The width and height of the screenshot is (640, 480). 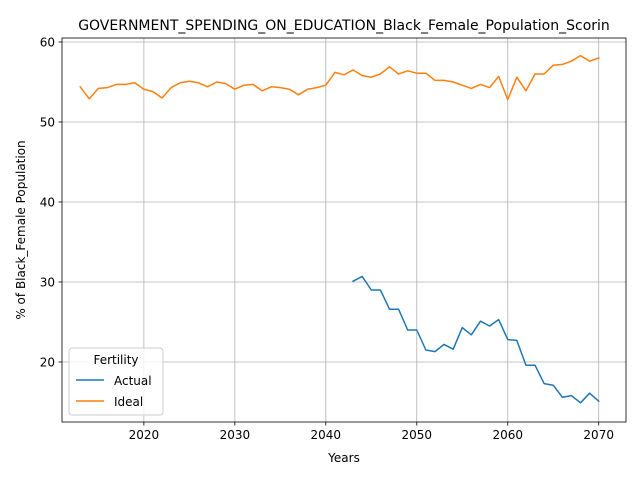 I want to click on legend: Fertility Actual Ideal, so click(x=116, y=381).